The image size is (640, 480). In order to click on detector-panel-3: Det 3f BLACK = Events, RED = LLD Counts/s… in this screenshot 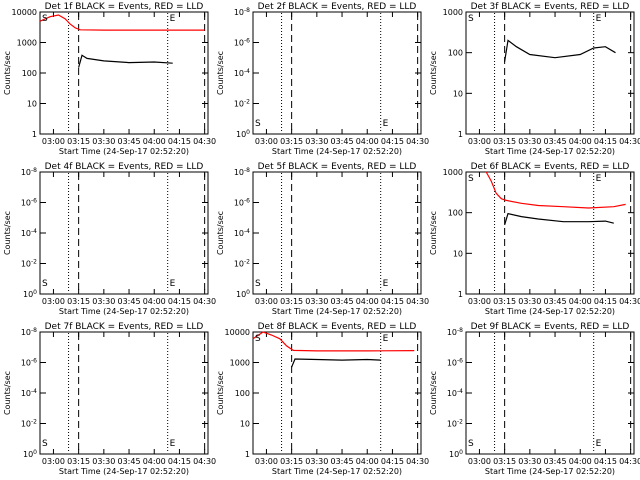, I will do `click(534, 79)`.